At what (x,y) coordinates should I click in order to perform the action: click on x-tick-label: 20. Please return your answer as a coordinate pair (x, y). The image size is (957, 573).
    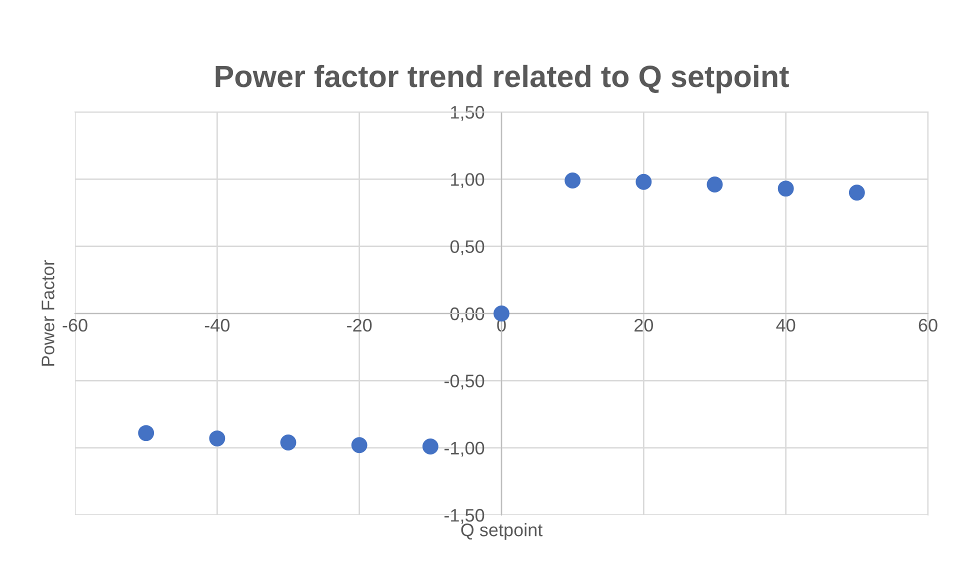
    Looking at the image, I should click on (644, 325).